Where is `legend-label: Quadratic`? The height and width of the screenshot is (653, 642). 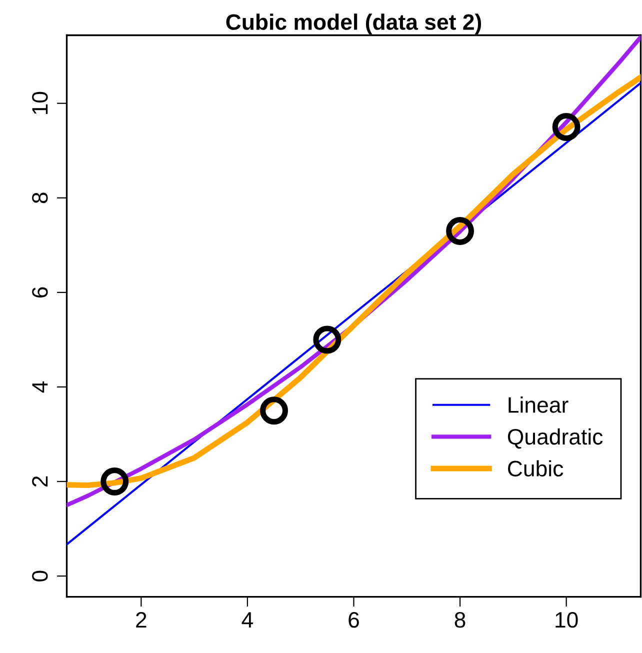 legend-label: Quadratic is located at coordinates (555, 438).